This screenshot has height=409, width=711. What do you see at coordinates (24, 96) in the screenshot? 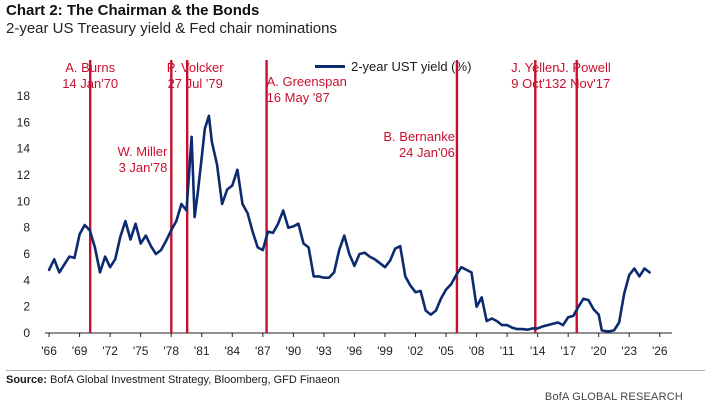
I see `y-tick-label: 18` at bounding box center [24, 96].